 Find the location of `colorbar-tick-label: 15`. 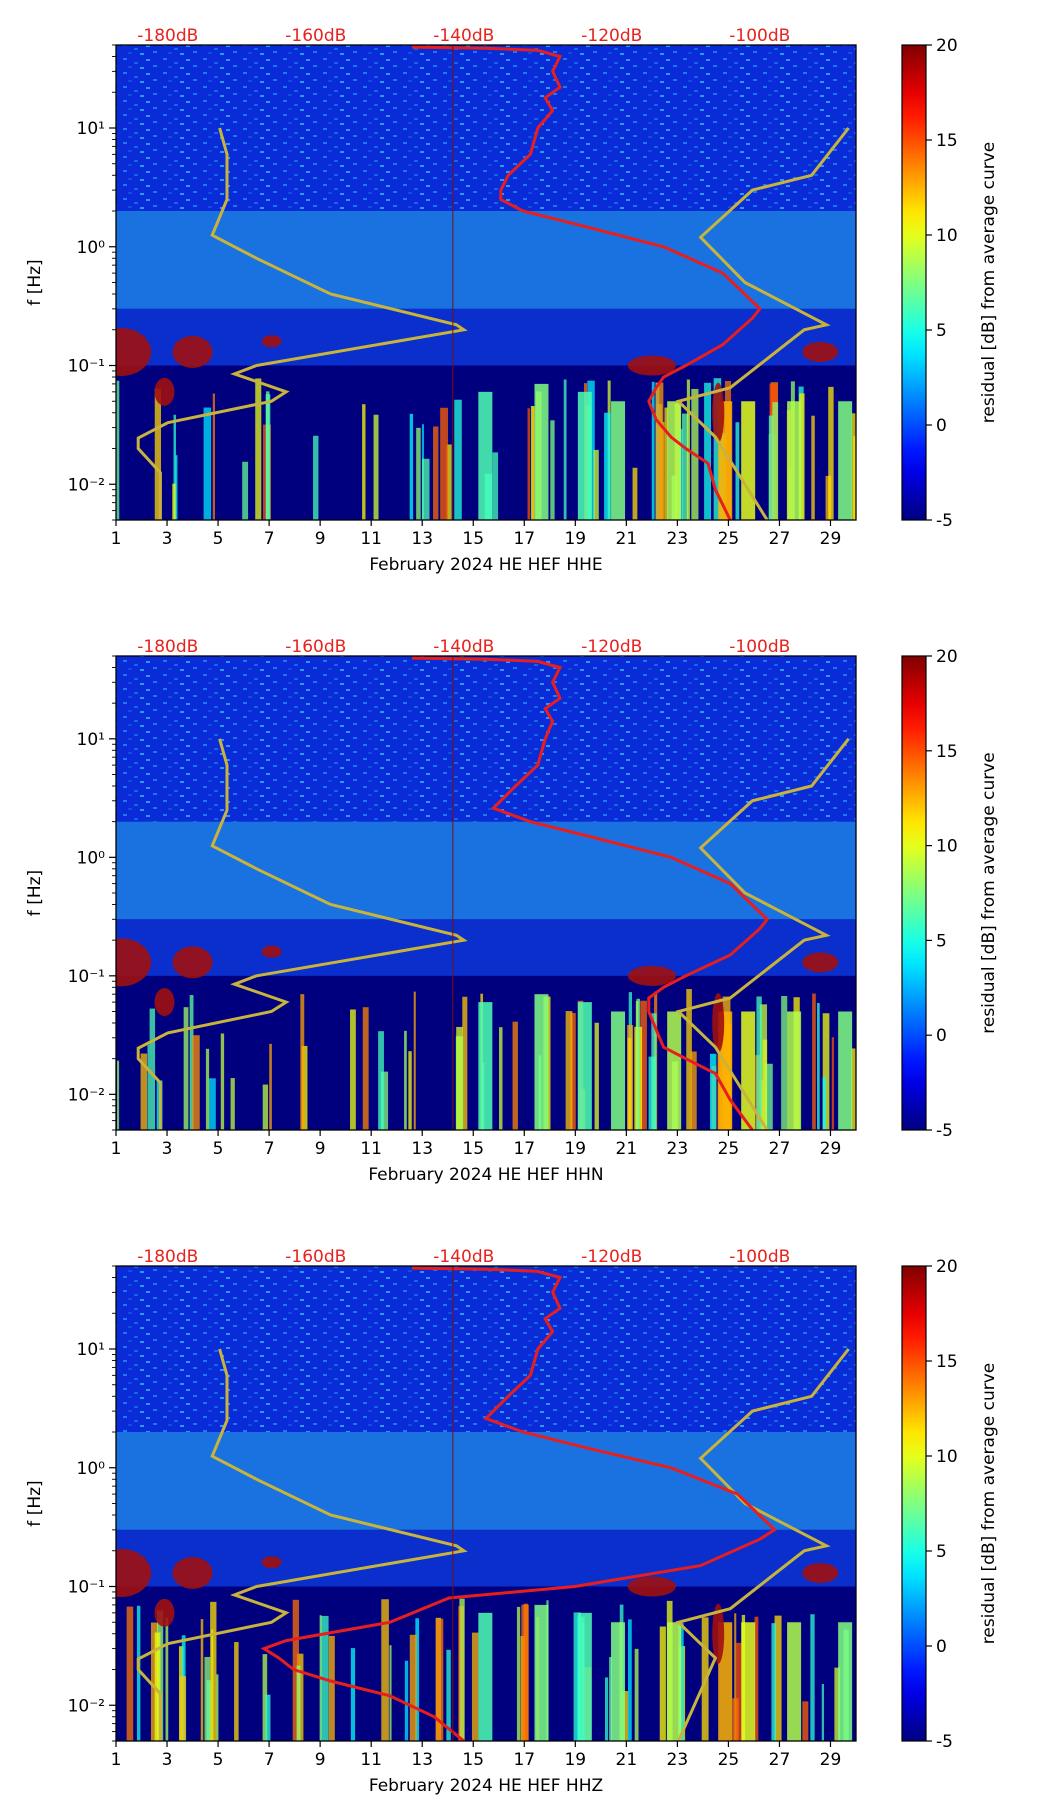

colorbar-tick-label: 15 is located at coordinates (947, 1362).